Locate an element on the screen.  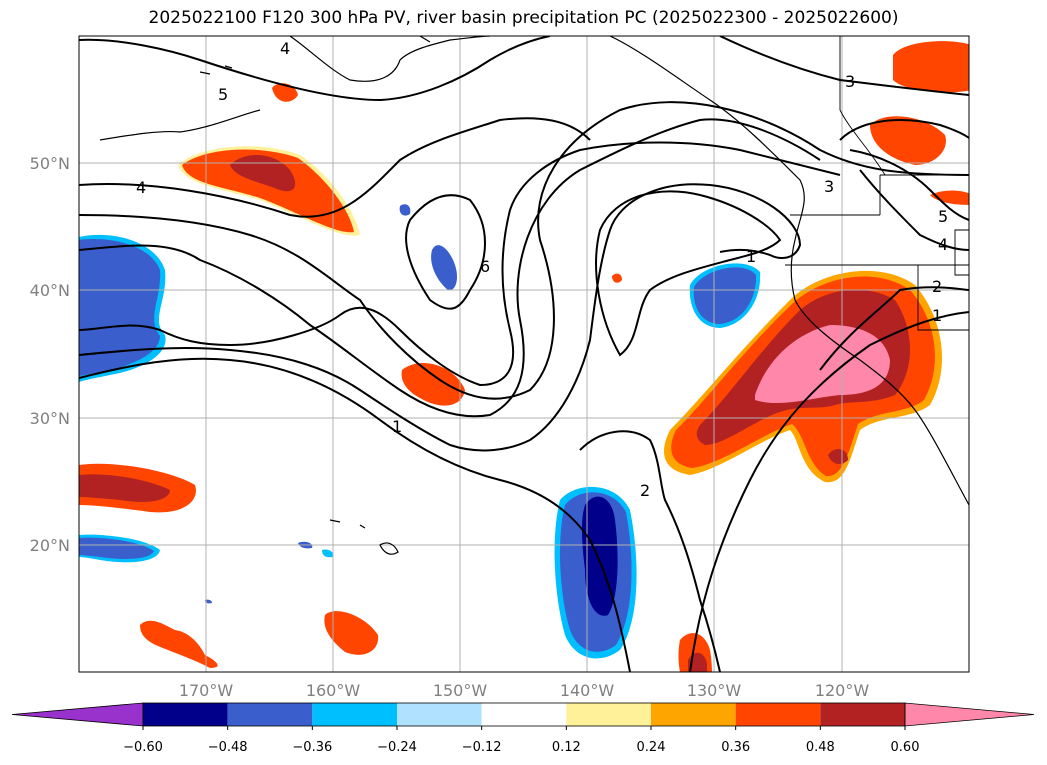
lon-tick-label: 120°W is located at coordinates (842, 690).